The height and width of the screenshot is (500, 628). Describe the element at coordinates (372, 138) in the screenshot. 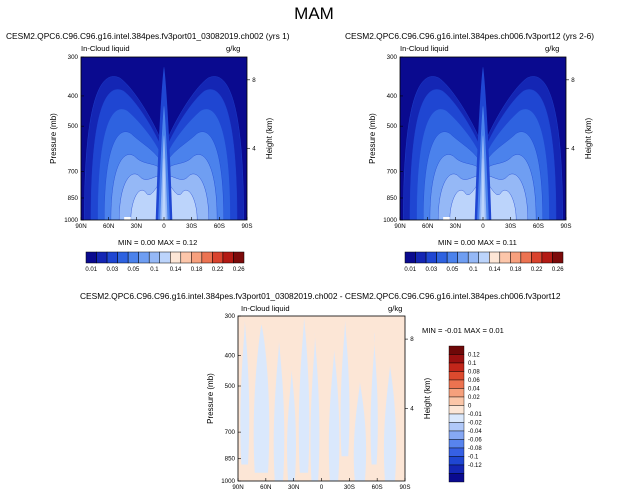

I see `panel2-ylabel: Pressure (mb)` at that location.